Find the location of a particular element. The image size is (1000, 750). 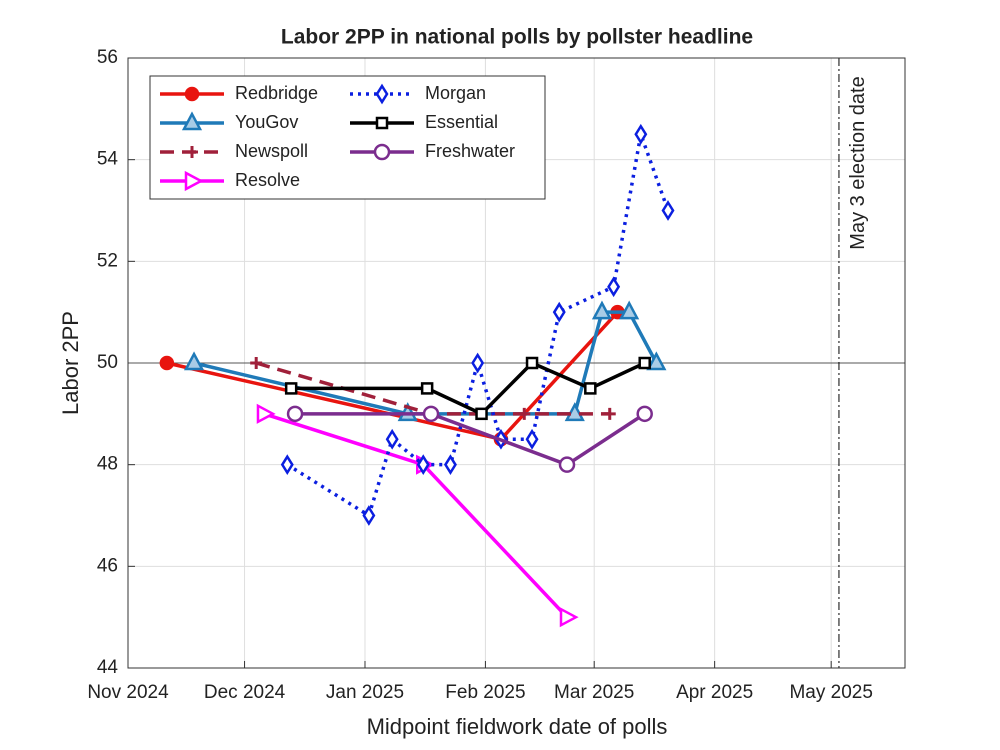

y-tick-label: 48 is located at coordinates (107, 464).